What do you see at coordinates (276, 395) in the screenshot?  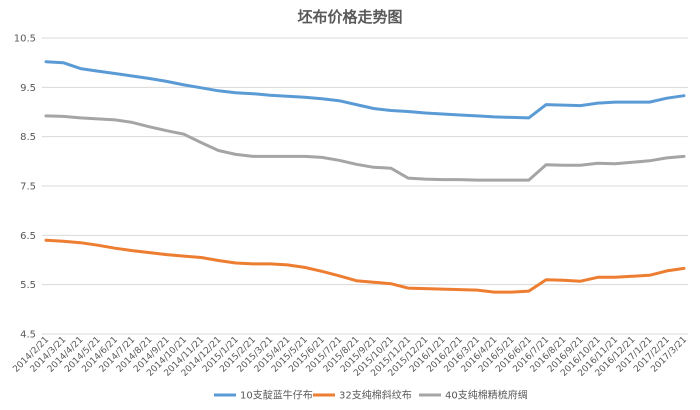 I see `legend-label: 10支靛蓝牛仔布` at bounding box center [276, 395].